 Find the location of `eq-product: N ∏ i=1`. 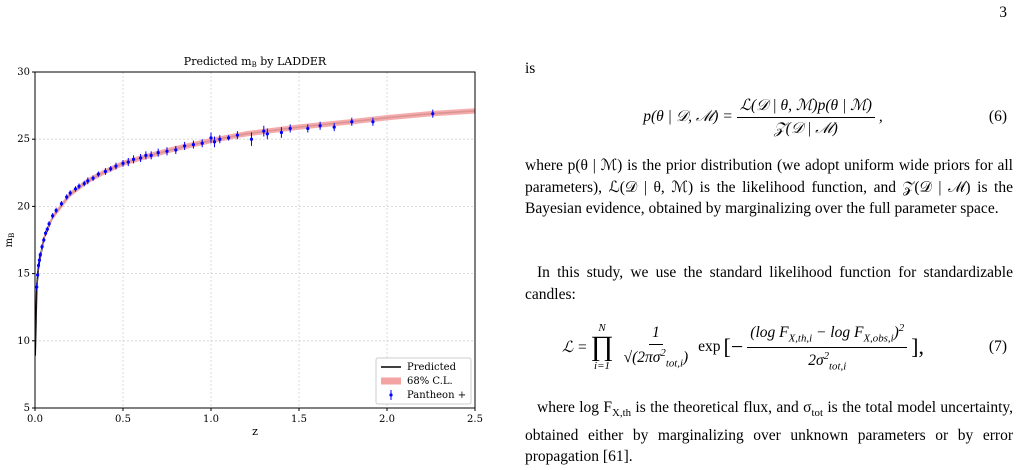

eq-product: N ∏ i=1 is located at coordinates (602, 347).